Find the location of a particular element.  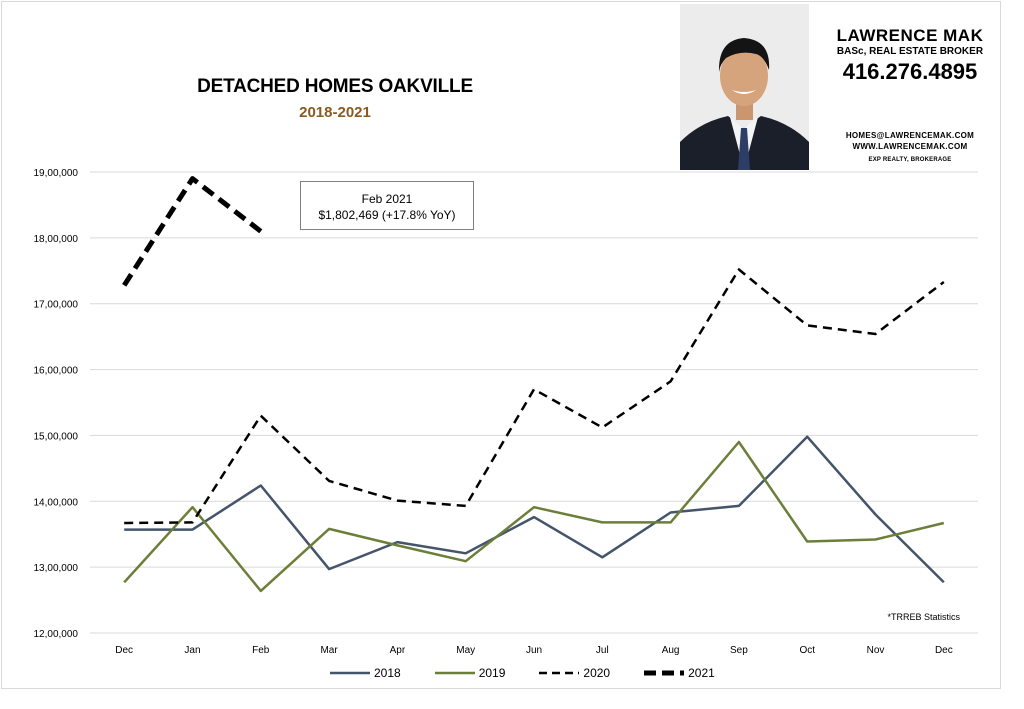

chart-legend: 2018 2019 2020 2021 is located at coordinates (539, 673).